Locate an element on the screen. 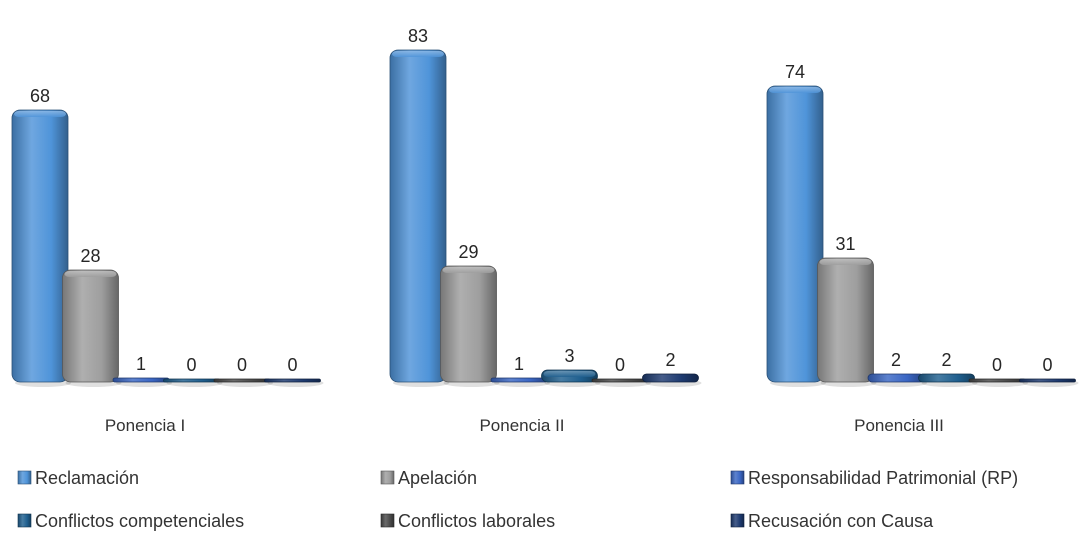 Image resolution: width=1083 pixels, height=541 pixels. legend-label: Recusación con Causa is located at coordinates (841, 521).